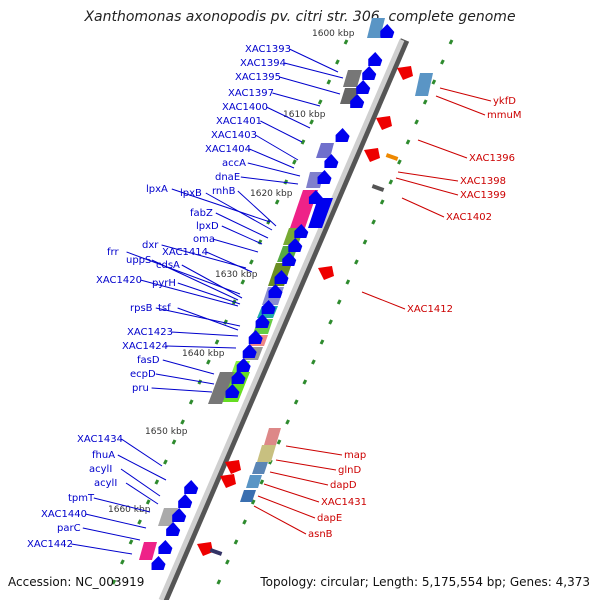 Image resolution: width=600 pixels, height=600 pixels. What do you see at coordinates (355, 455) in the screenshot?
I see `gene-label-map-7: map` at bounding box center [355, 455].